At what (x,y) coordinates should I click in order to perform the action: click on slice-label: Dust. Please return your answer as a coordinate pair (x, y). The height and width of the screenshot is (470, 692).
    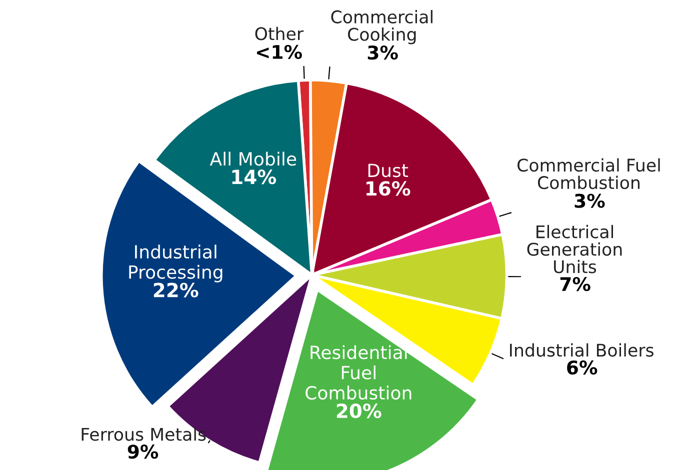
    Looking at the image, I should click on (388, 171).